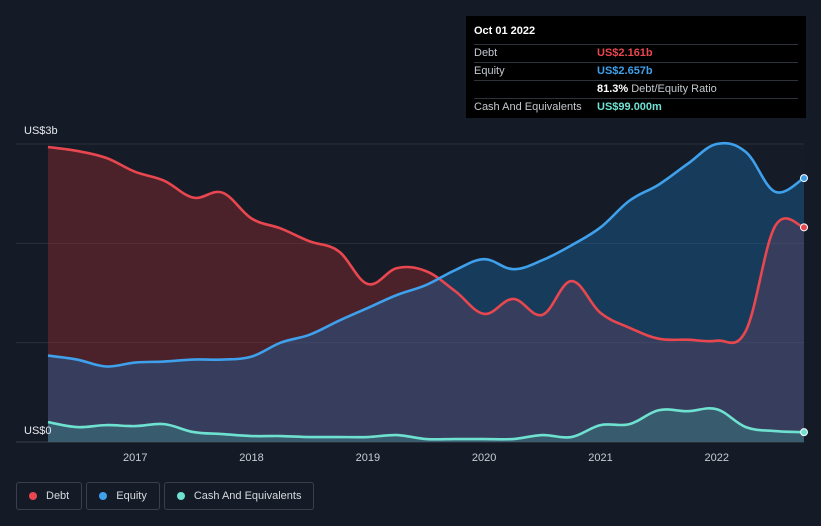 Image resolution: width=821 pixels, height=526 pixels. I want to click on x-tick-label: 2018, so click(251, 458).